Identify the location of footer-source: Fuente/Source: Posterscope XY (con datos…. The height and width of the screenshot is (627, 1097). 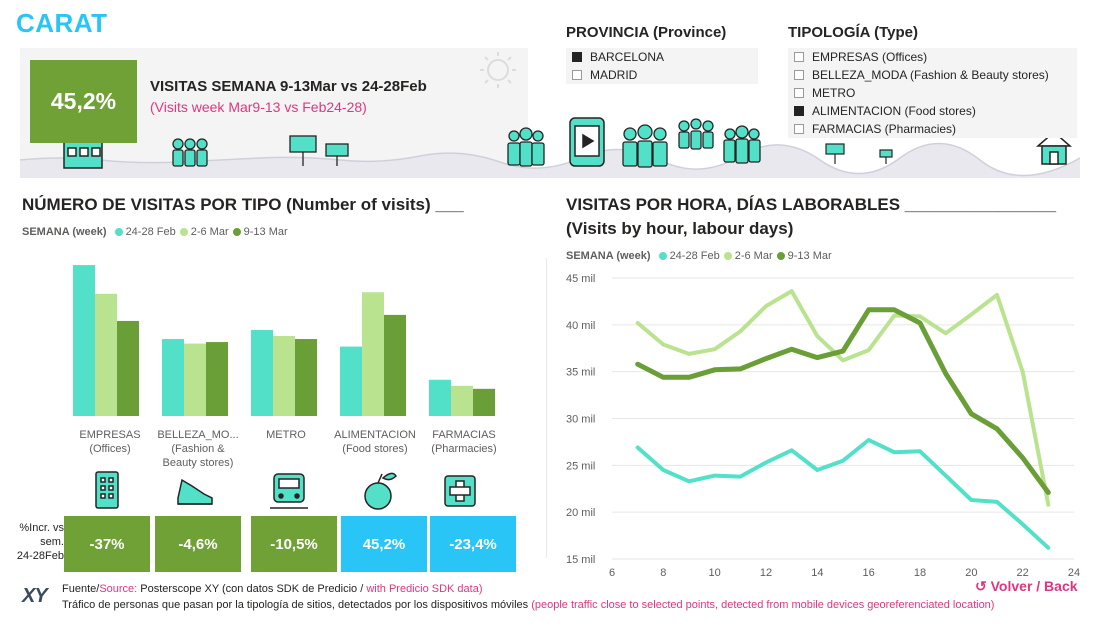
(272, 589).